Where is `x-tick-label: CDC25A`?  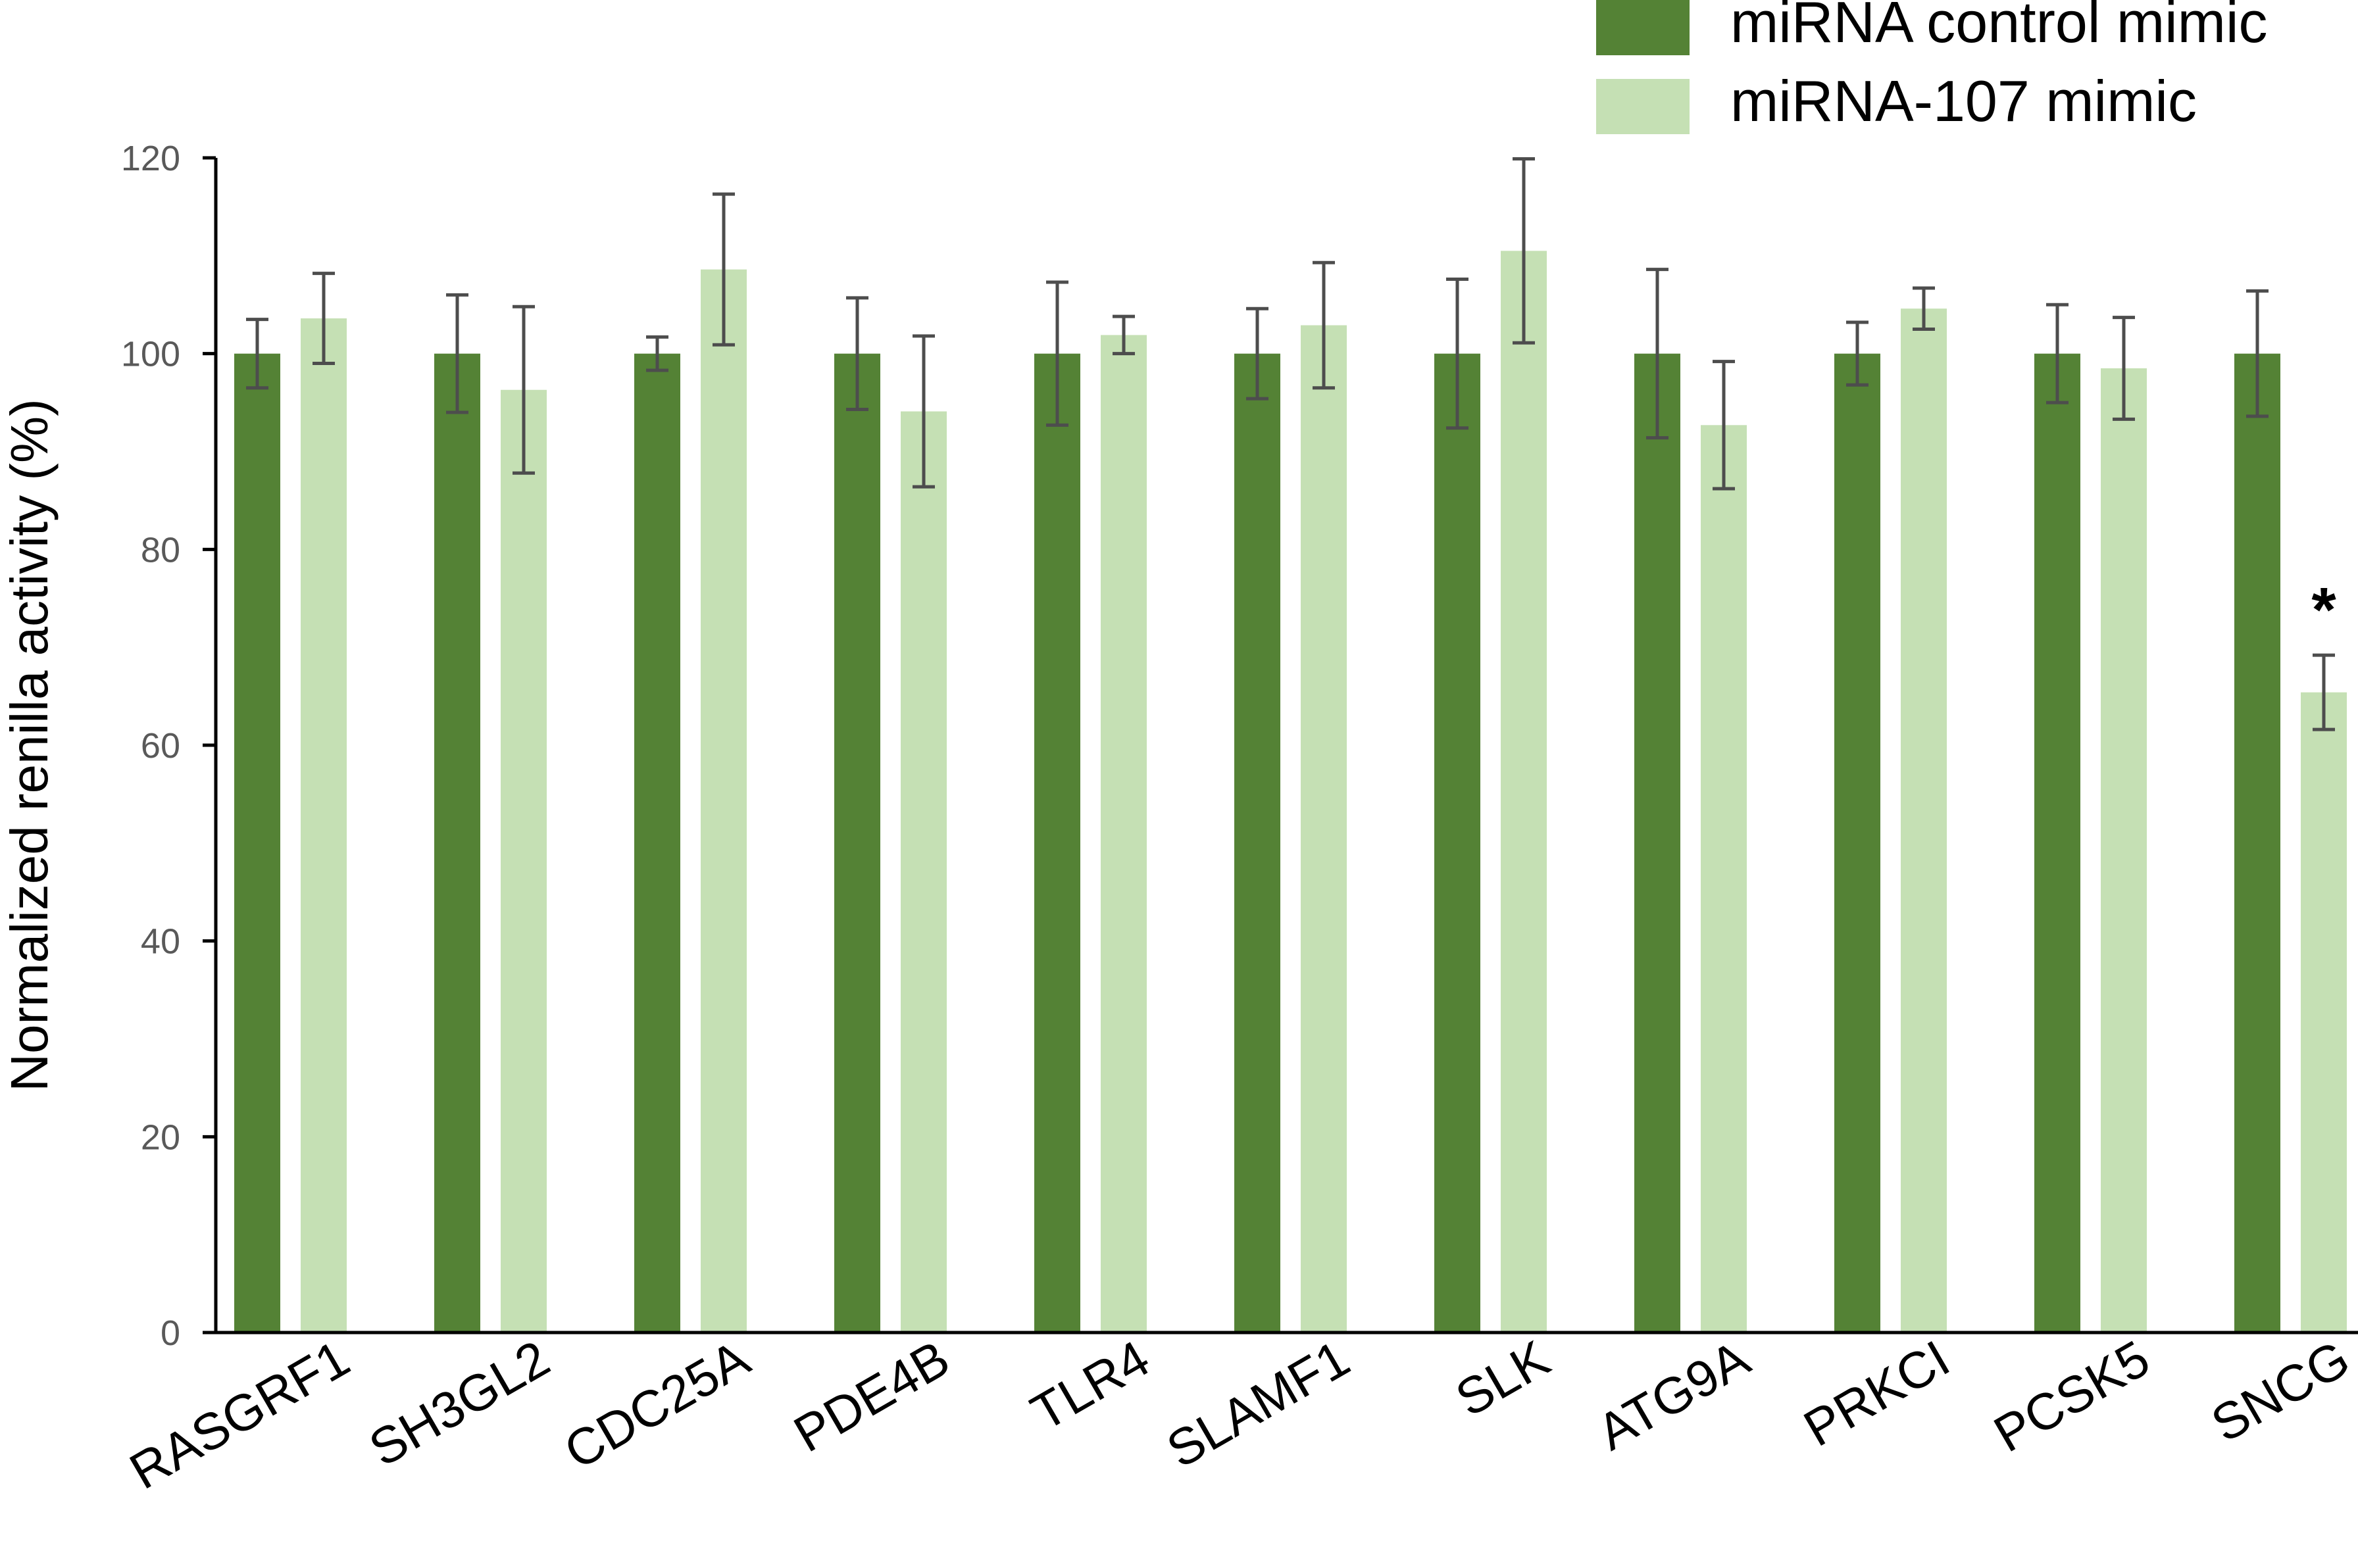
x-tick-label: CDC25A is located at coordinates (657, 1405).